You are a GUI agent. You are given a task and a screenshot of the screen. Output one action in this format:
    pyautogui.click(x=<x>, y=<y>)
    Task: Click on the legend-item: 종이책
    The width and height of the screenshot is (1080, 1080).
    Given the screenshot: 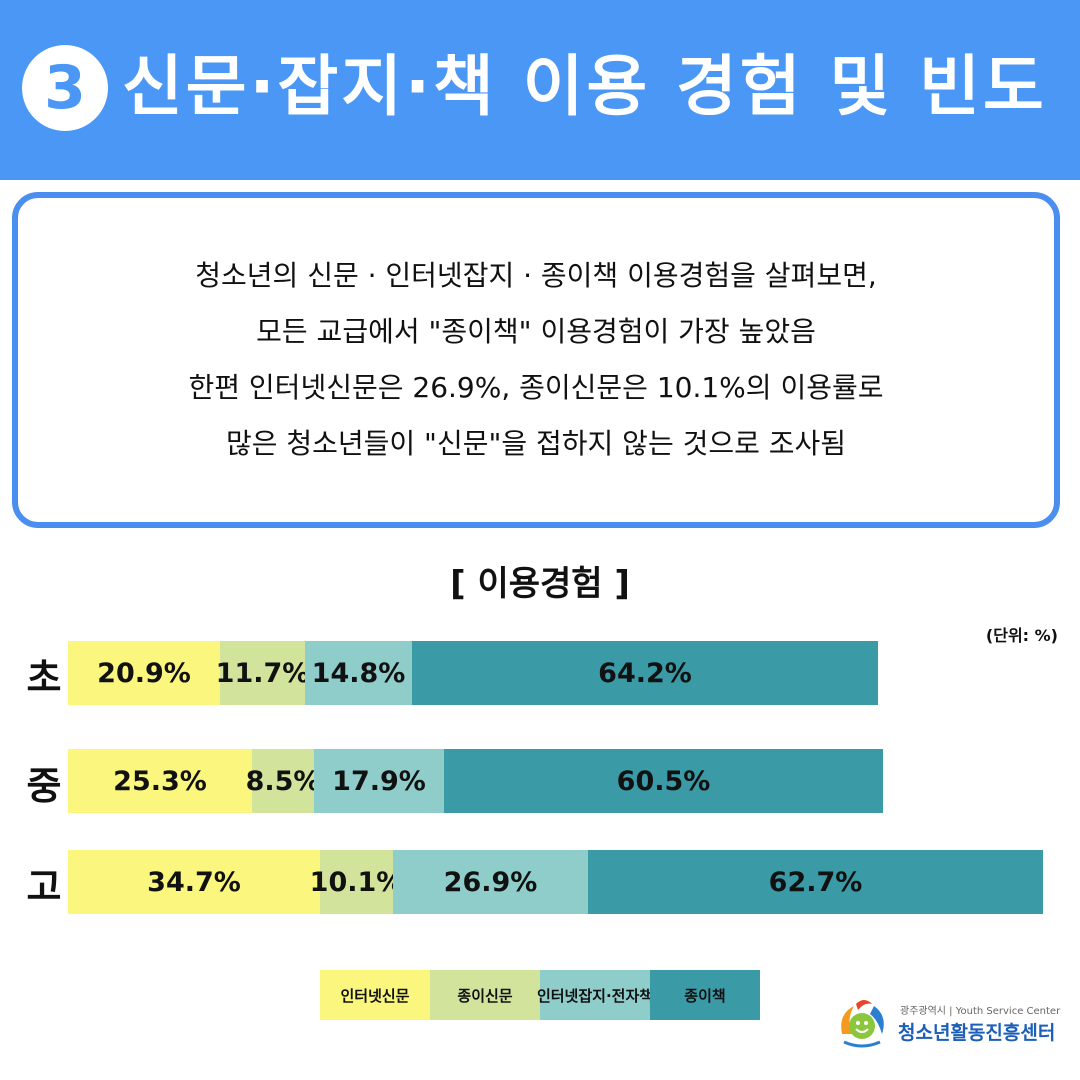 What is the action you would take?
    pyautogui.click(x=705, y=995)
    